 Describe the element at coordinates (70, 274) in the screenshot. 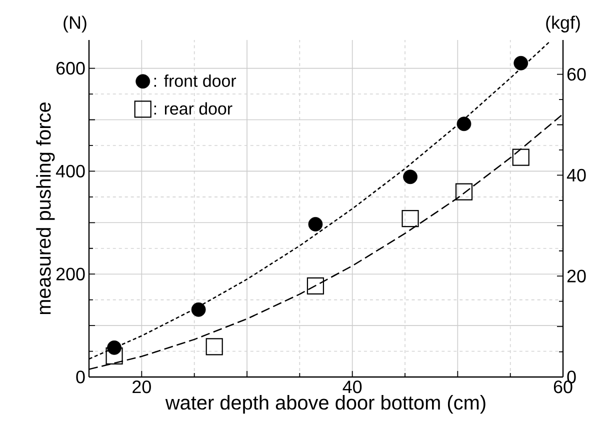

I see `y-tick-label: 200` at that location.